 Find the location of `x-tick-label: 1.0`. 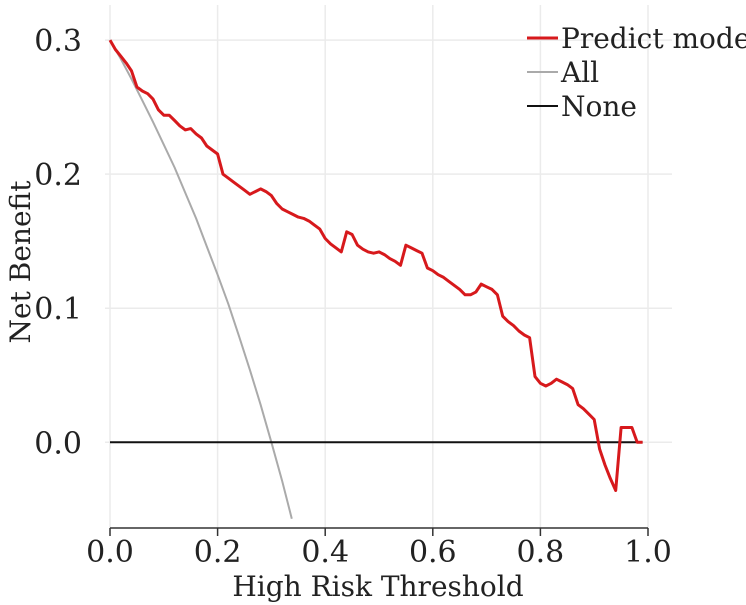

x-tick-label: 1.0 is located at coordinates (648, 552).